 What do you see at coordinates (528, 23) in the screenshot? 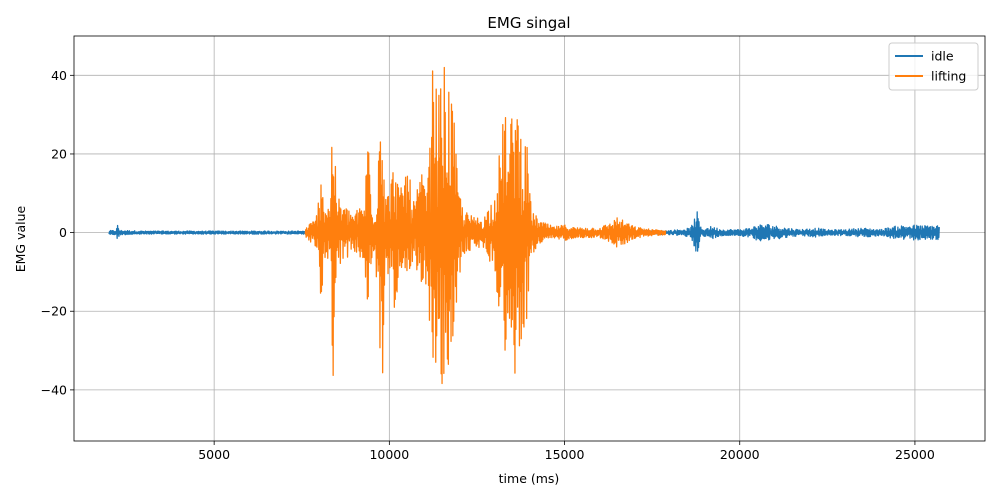
I see `chart-title: EMG singal` at bounding box center [528, 23].